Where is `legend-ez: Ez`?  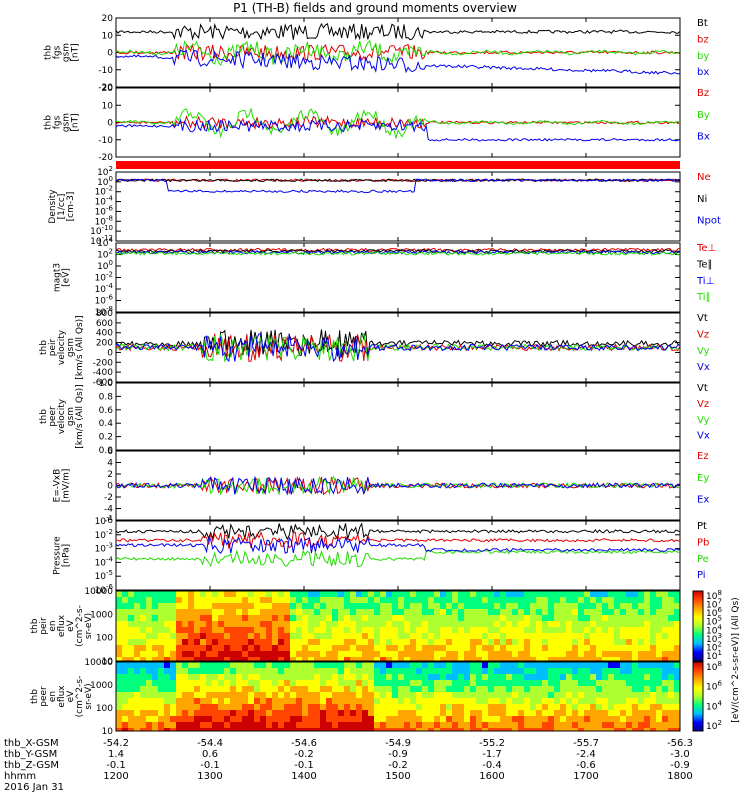 legend-ez: Ez is located at coordinates (703, 456).